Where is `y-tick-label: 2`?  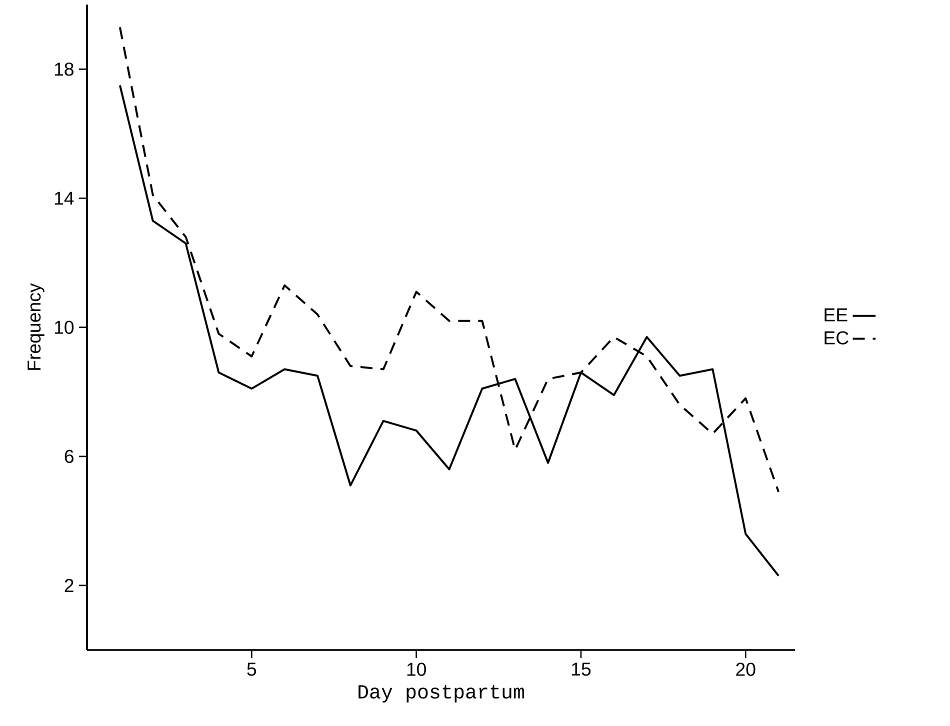
y-tick-label: 2 is located at coordinates (69, 585).